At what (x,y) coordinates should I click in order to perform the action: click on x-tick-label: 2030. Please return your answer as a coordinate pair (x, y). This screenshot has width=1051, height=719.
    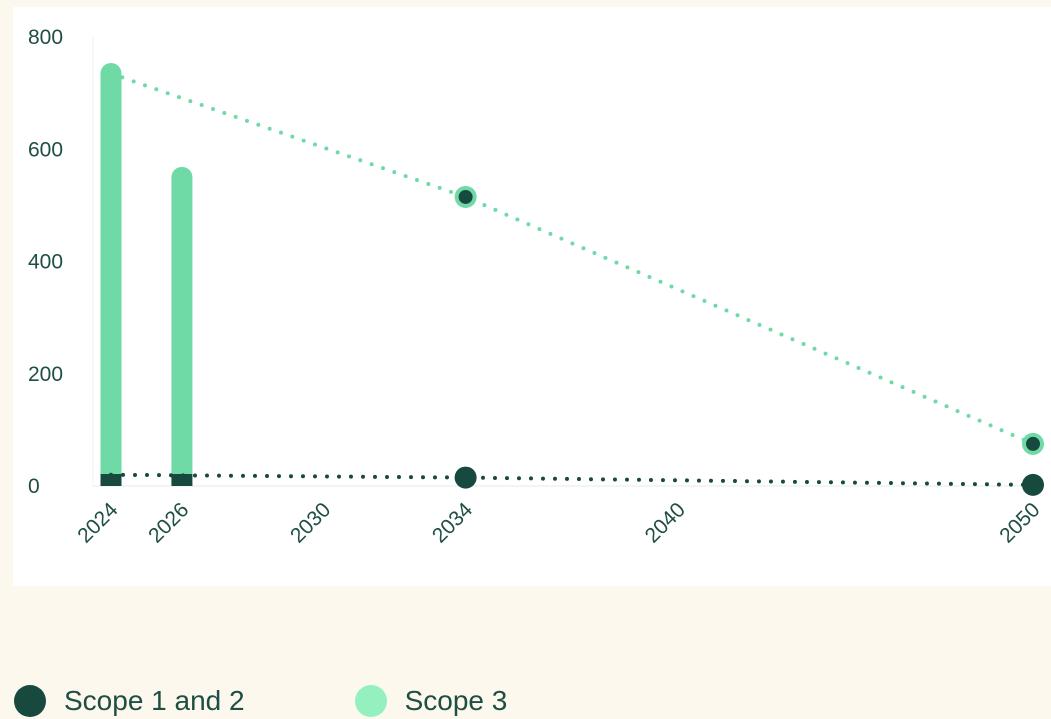
    Looking at the image, I should click on (310, 522).